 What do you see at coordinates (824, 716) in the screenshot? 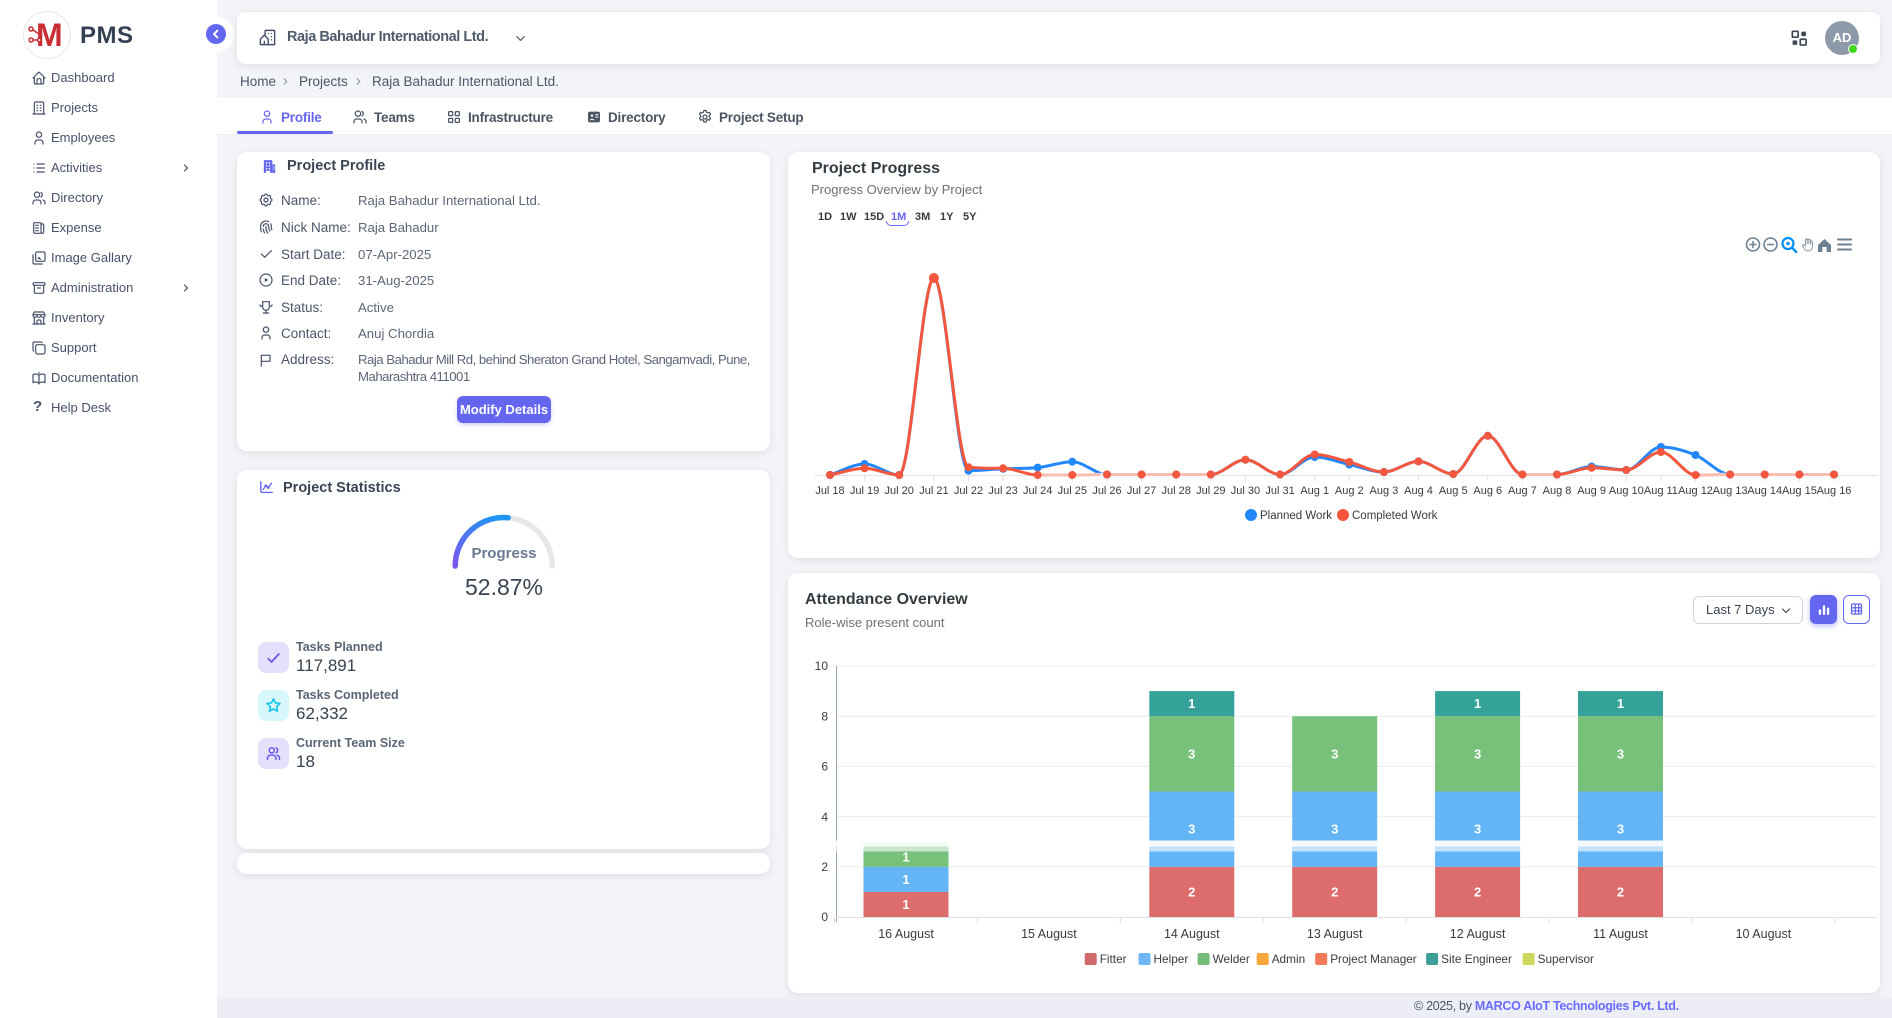
I see `svg-text: 8` at bounding box center [824, 716].